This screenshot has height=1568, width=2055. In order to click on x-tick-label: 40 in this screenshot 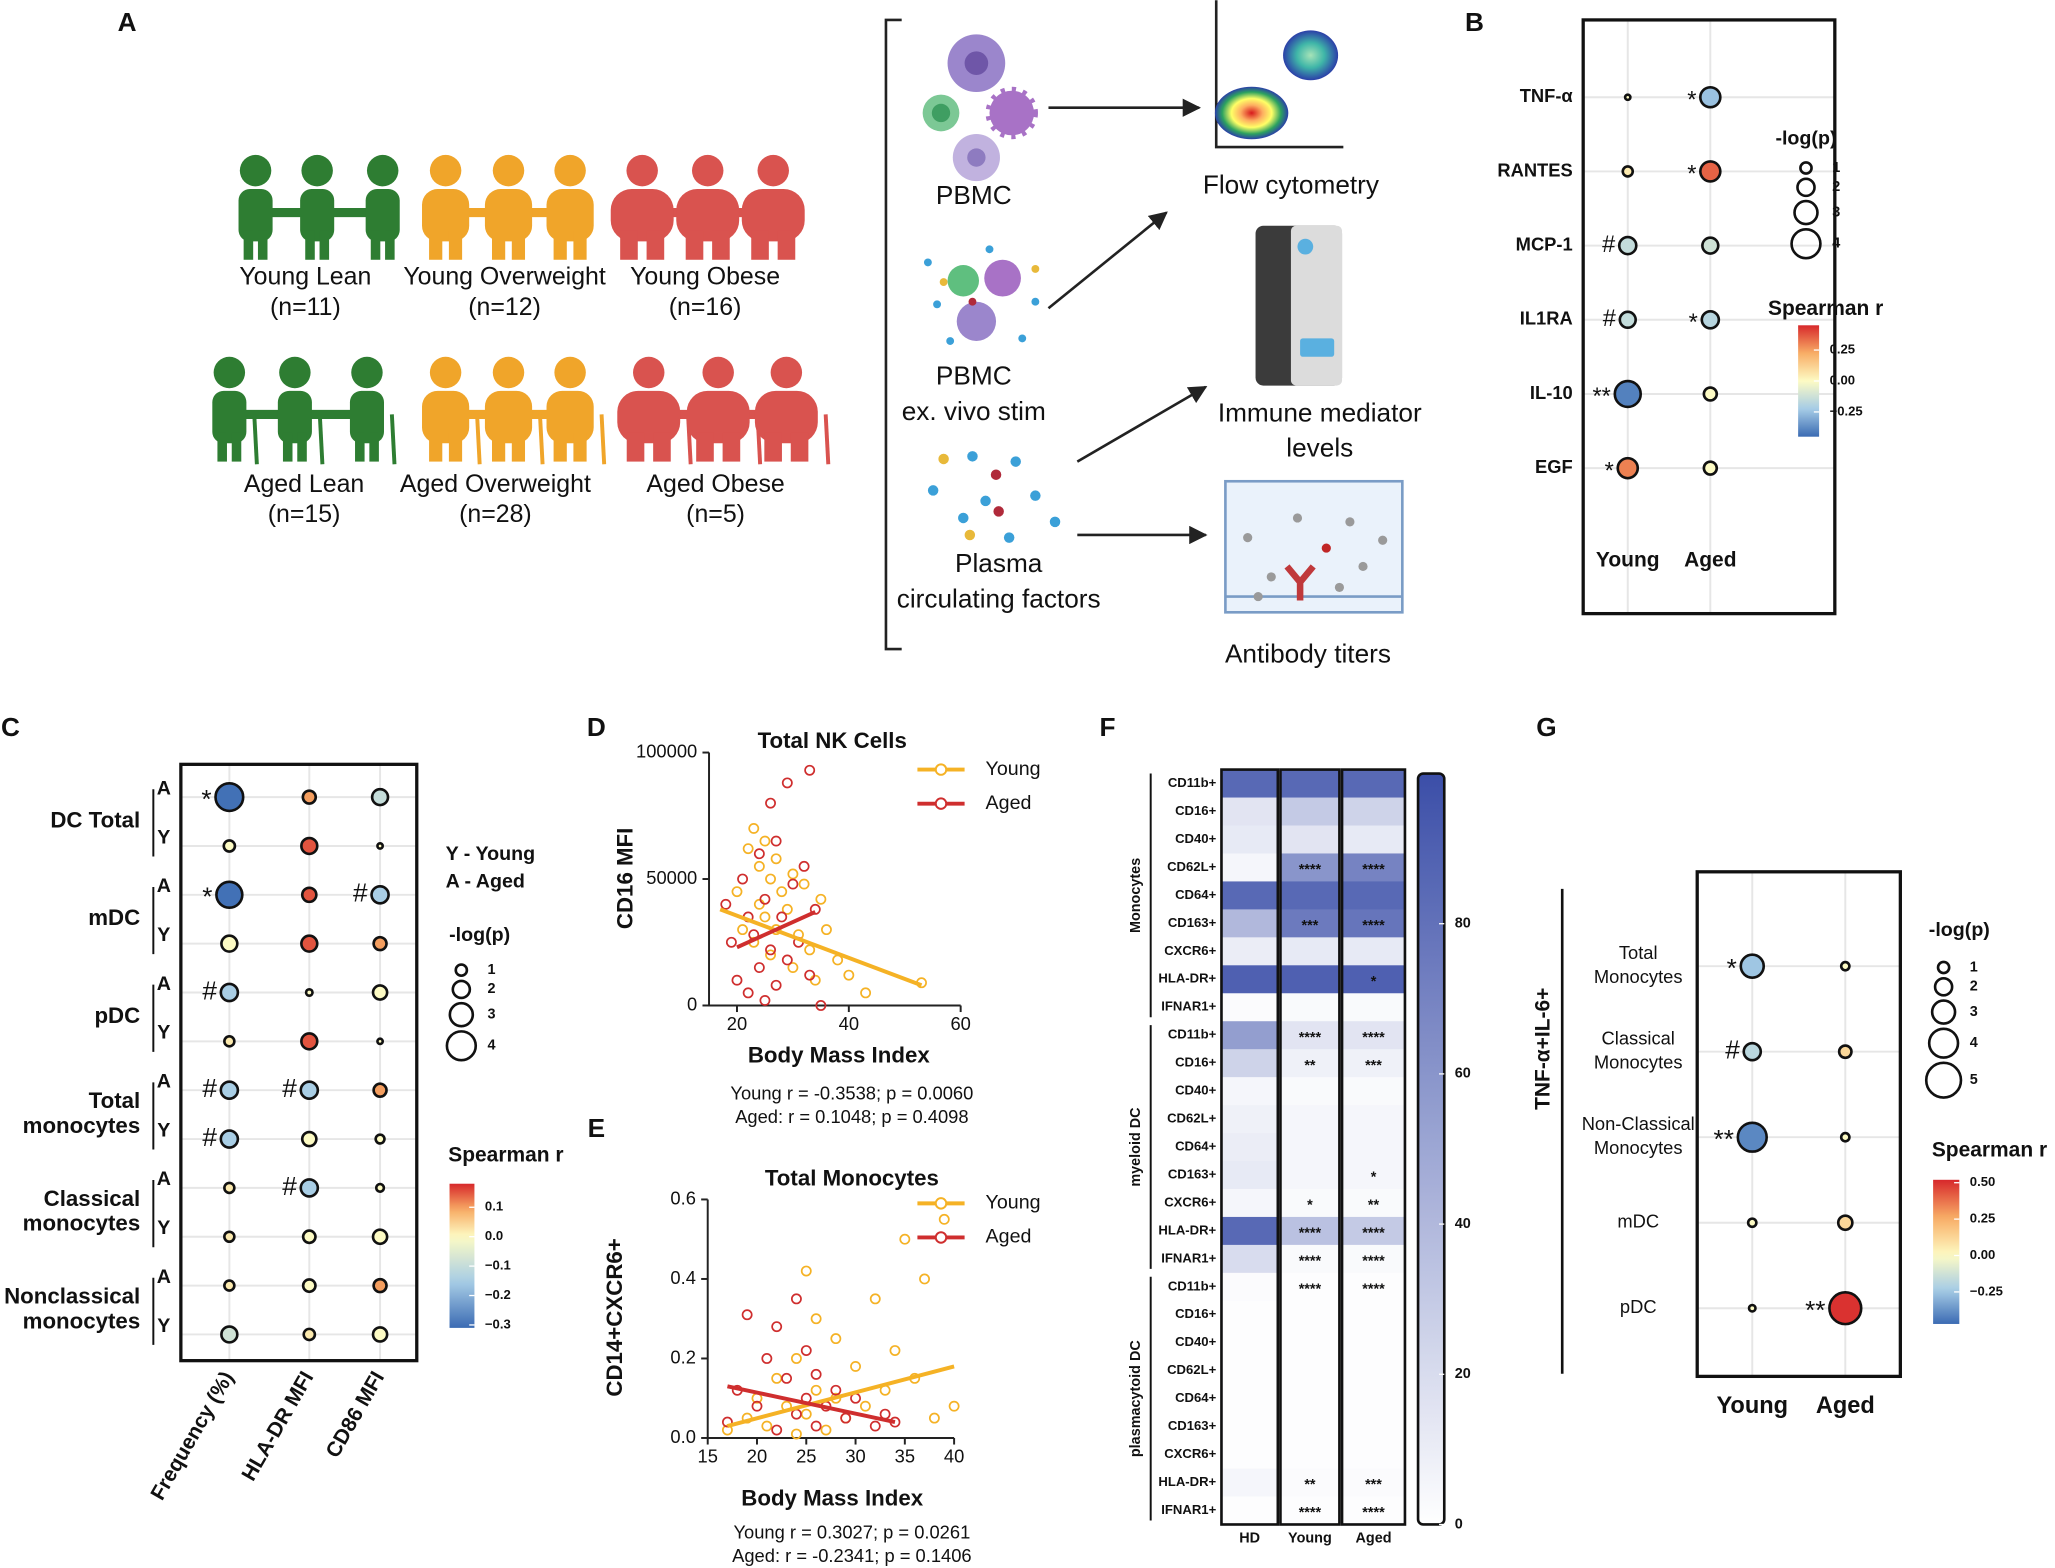, I will do `click(954, 1455)`.